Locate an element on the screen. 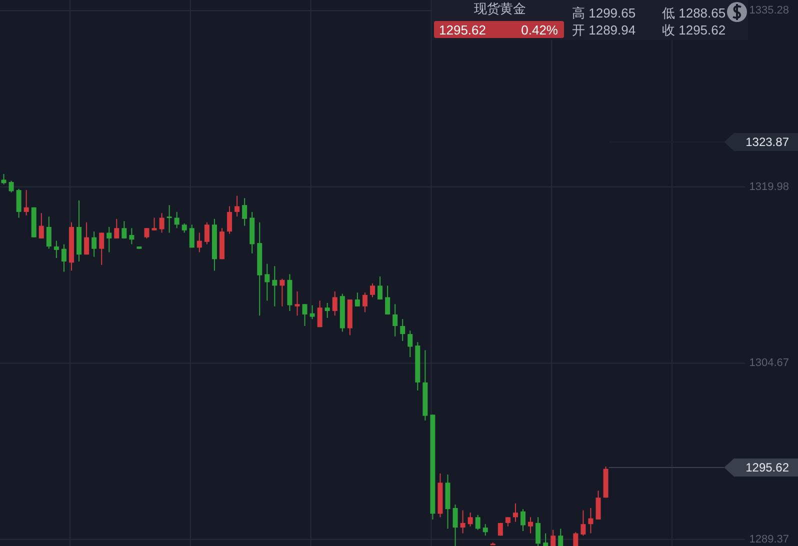 This screenshot has height=546, width=798. annotation: 1295.62 is located at coordinates (462, 30).